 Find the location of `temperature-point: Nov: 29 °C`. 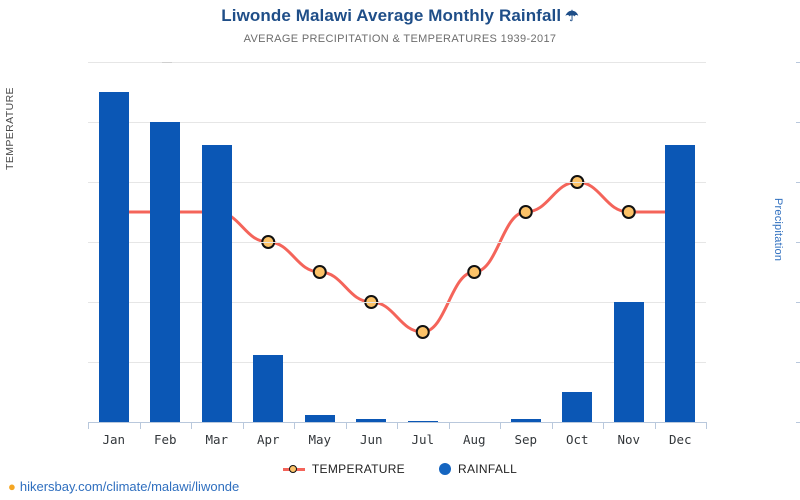

temperature-point: Nov: 29 °C is located at coordinates (628, 212).